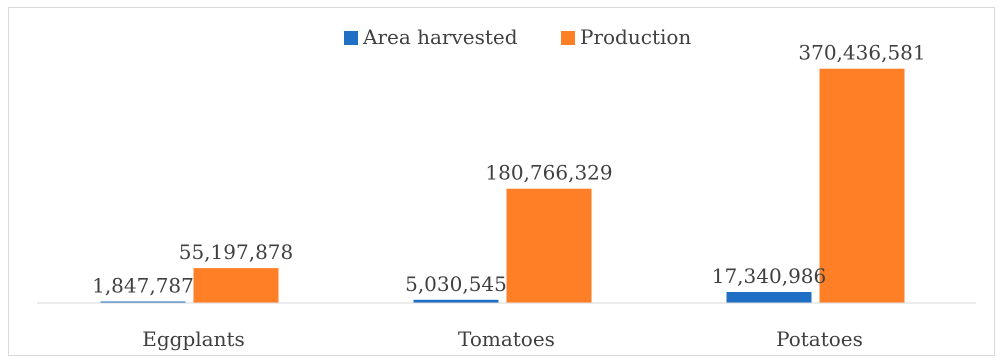  I want to click on bar-area-harvested-potatoes, so click(769, 297).